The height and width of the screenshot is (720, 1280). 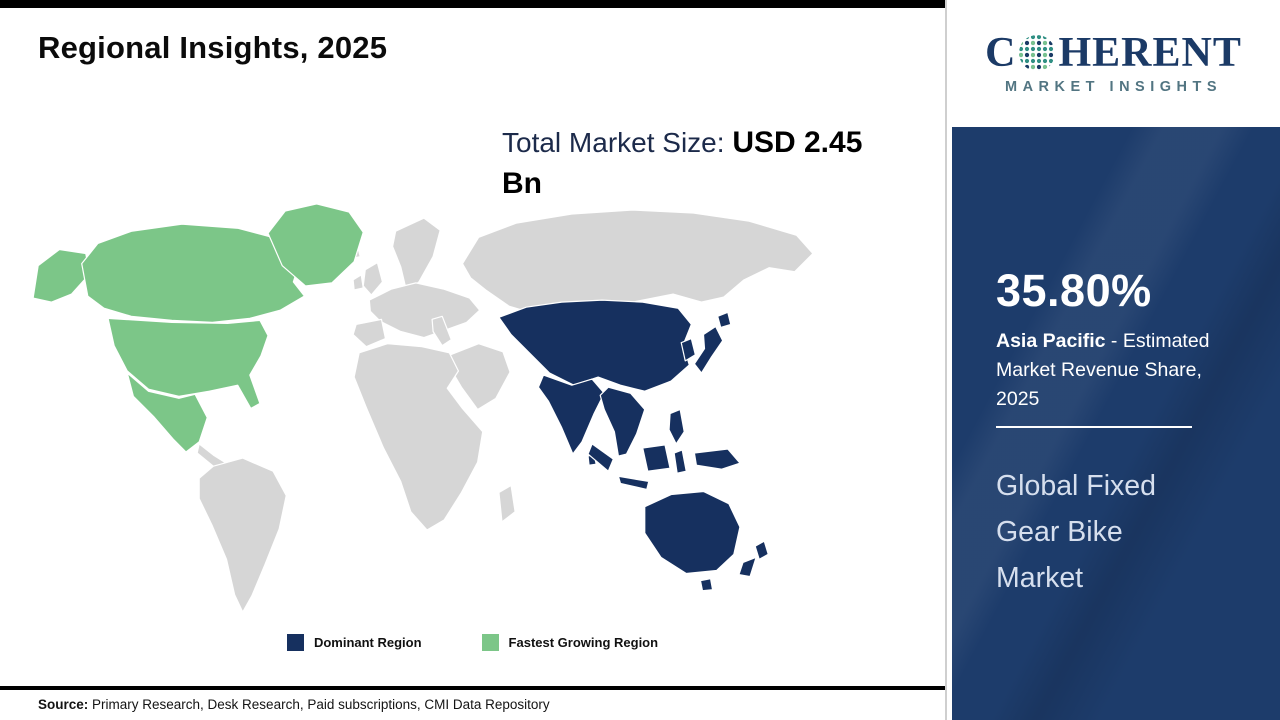 I want to click on top-accent-bar, so click(x=472, y=4).